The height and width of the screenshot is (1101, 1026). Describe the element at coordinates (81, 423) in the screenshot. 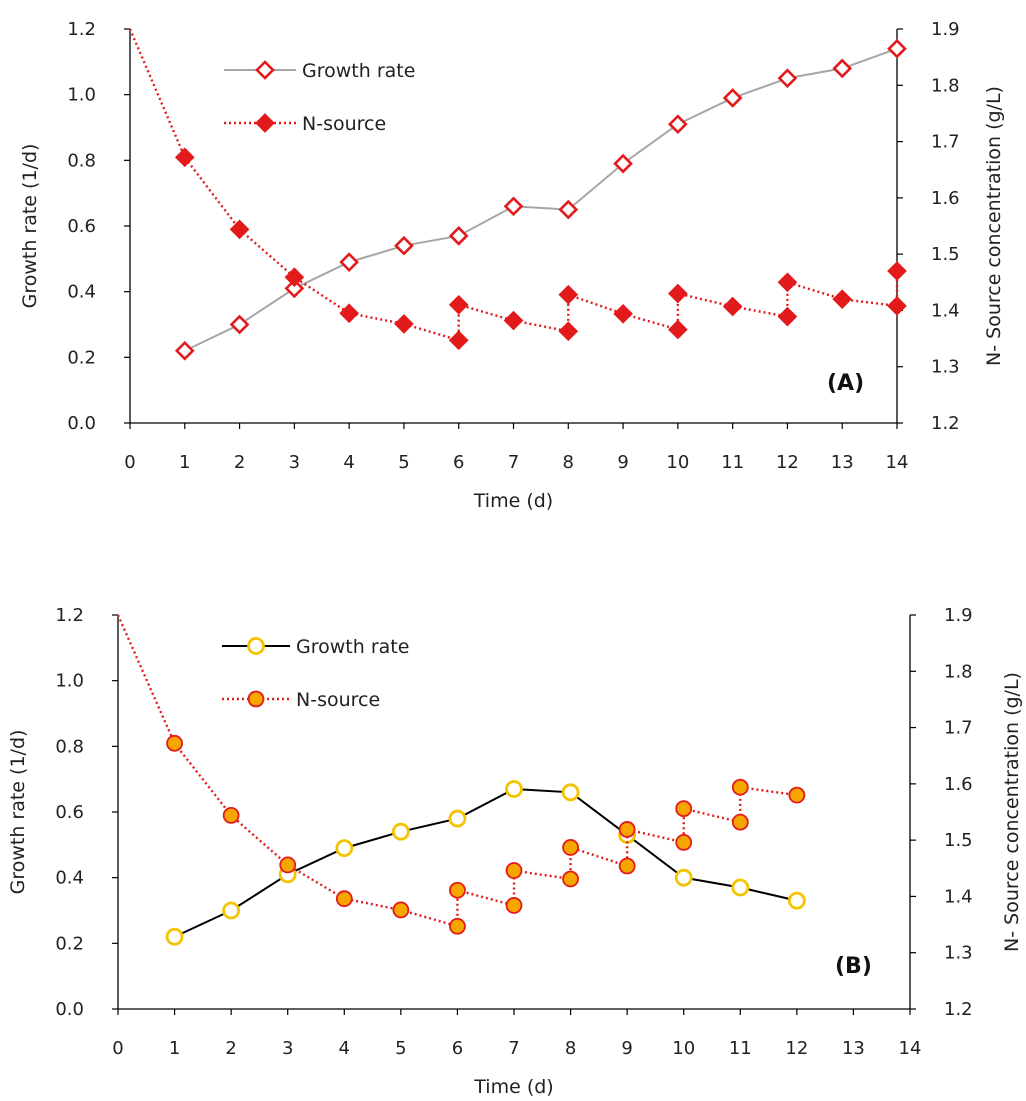

I see `y-tick-label: 0.0` at that location.